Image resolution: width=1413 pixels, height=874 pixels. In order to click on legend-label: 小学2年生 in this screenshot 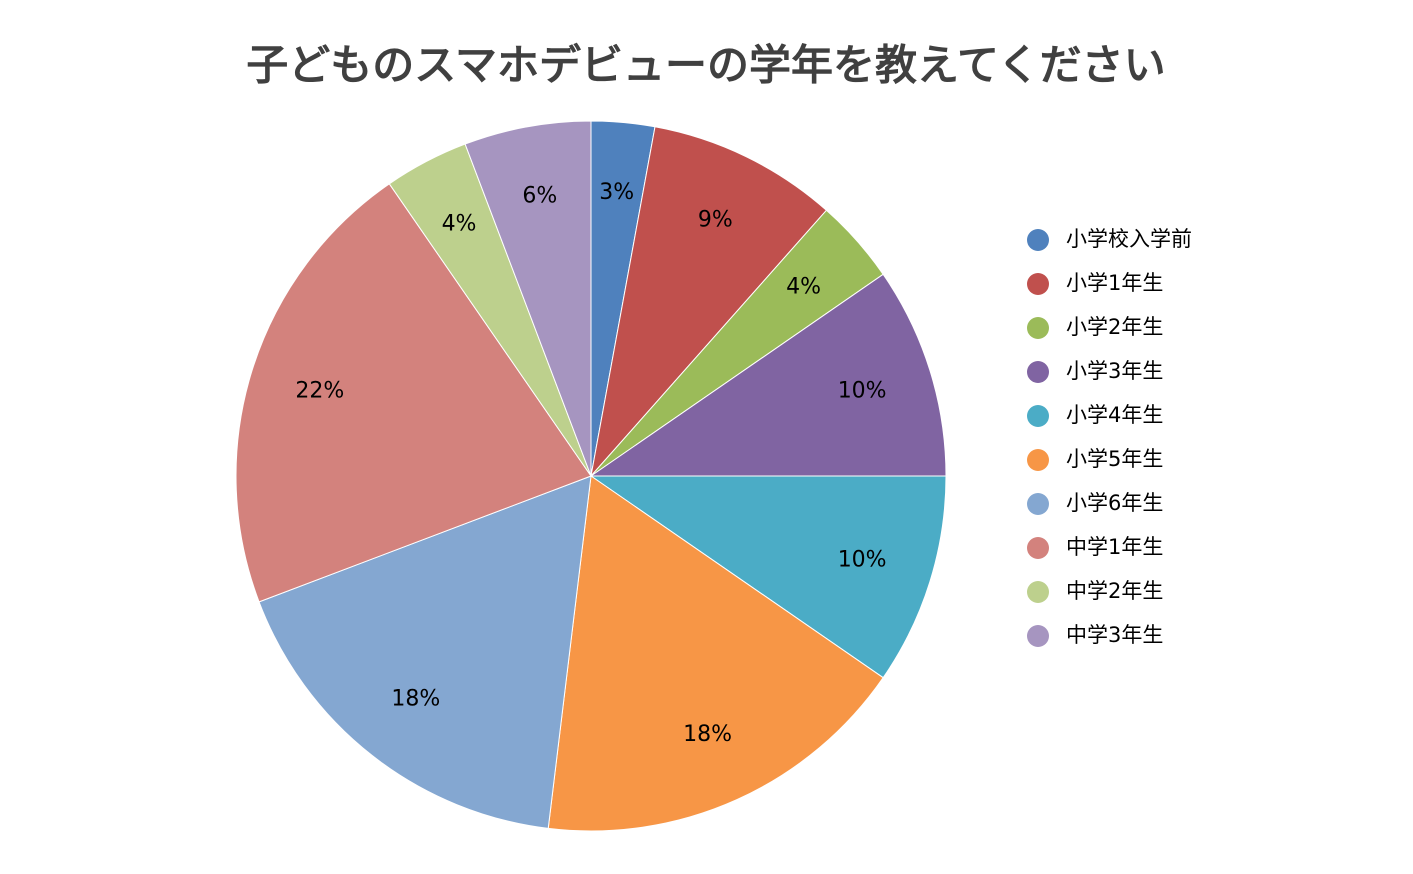, I will do `click(1114, 327)`.